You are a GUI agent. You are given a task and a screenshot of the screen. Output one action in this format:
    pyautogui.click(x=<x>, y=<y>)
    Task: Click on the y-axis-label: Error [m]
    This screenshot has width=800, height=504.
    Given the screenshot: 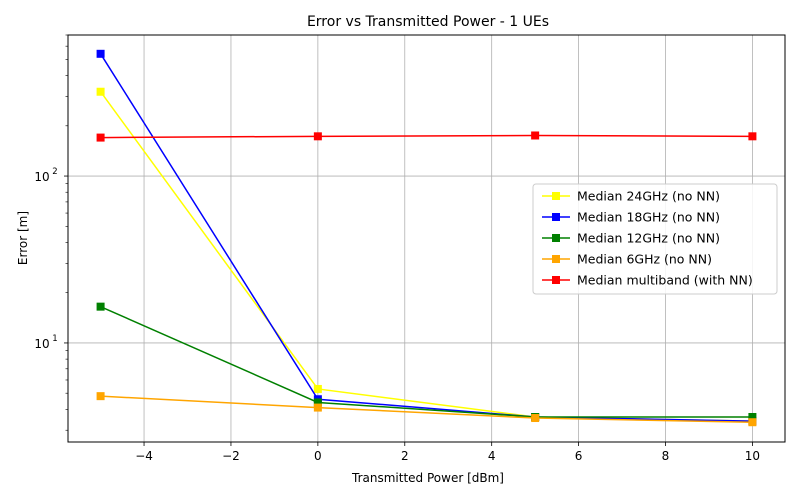 What is the action you would take?
    pyautogui.click(x=23, y=238)
    